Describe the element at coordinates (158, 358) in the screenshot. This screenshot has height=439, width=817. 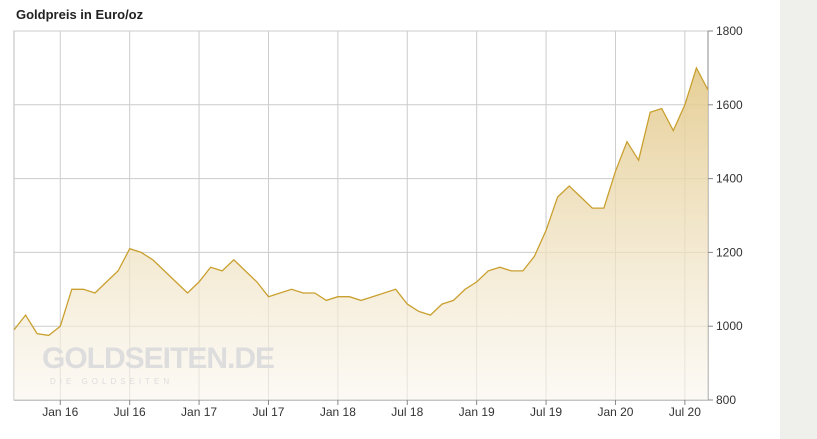
I see `watermark: GOLDSEITEN.DE` at that location.